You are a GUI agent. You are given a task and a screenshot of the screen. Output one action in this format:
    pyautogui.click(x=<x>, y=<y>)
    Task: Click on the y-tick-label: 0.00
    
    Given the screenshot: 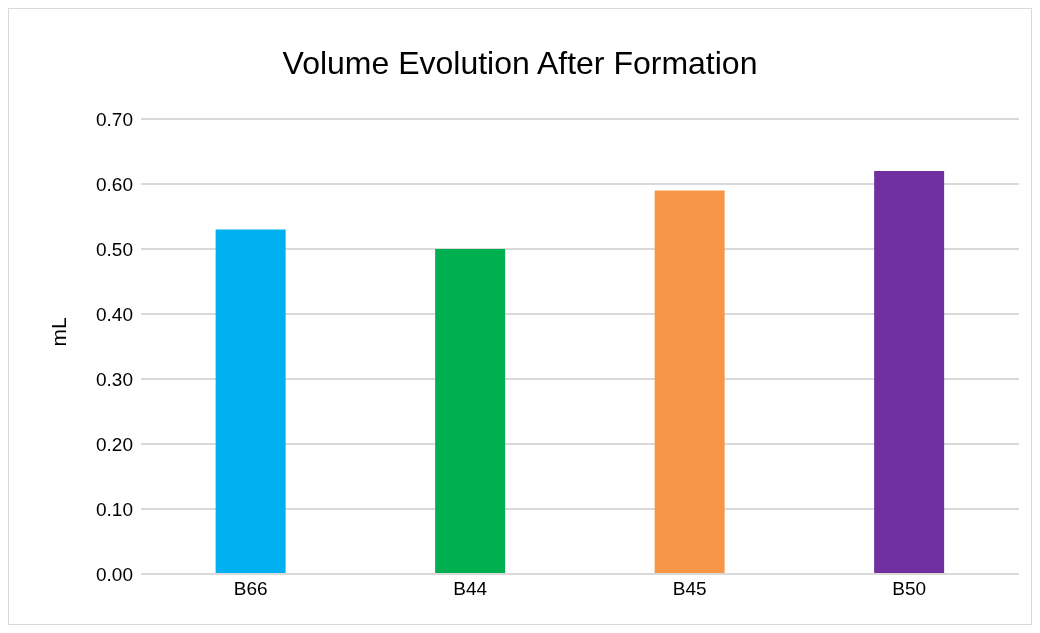 What is the action you would take?
    pyautogui.click(x=114, y=574)
    